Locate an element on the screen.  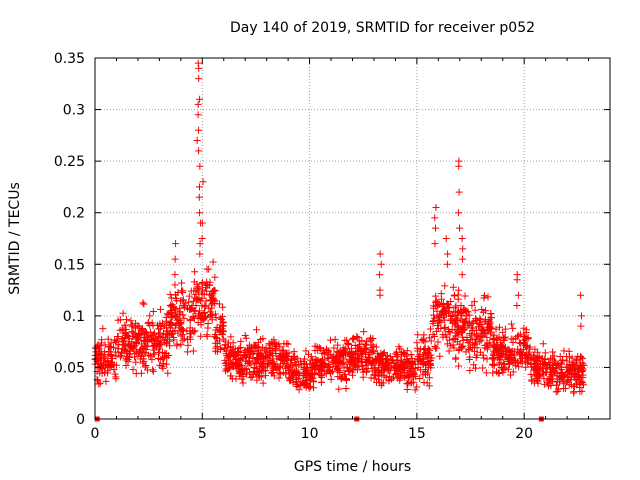
x-tick-label: 10 is located at coordinates (310, 434).